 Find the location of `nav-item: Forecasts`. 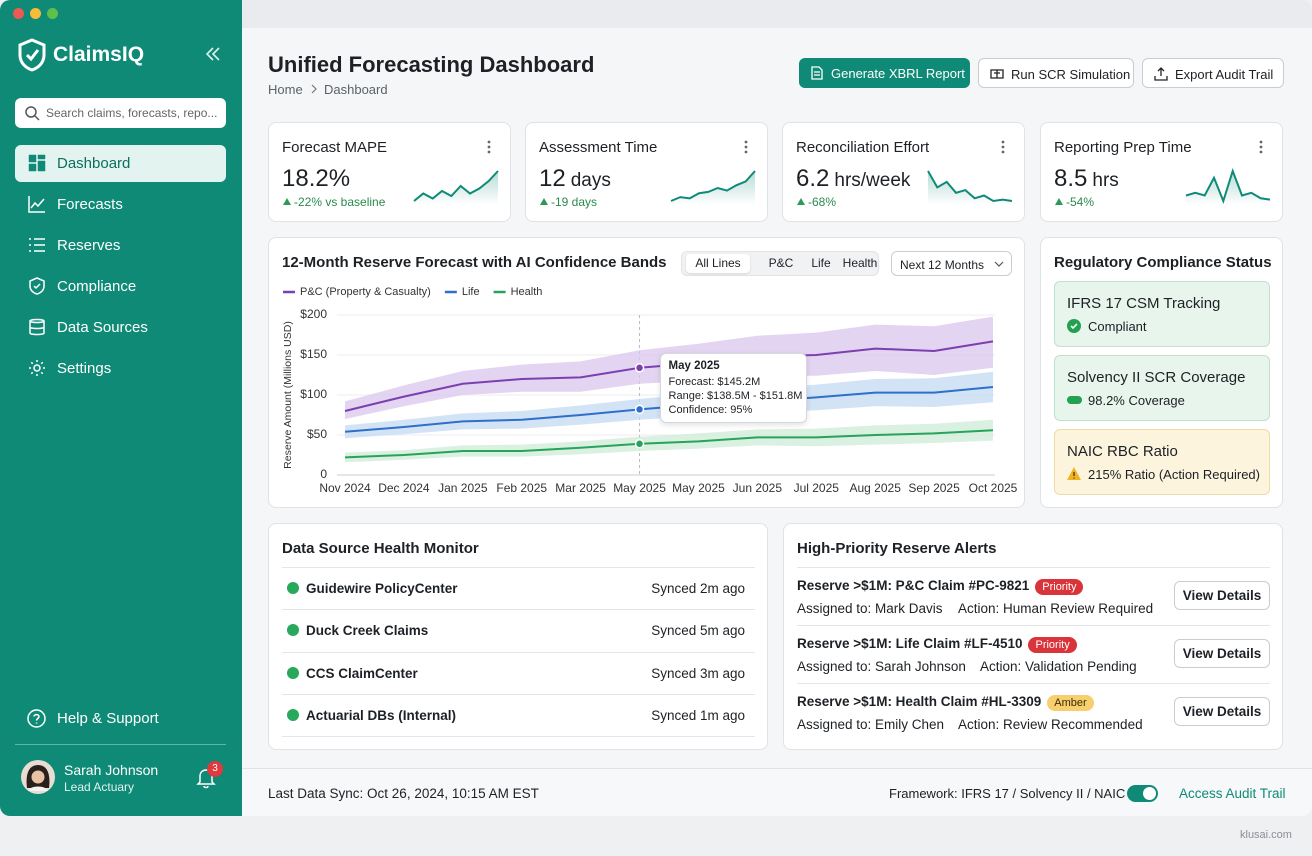

nav-item: Forecasts is located at coordinates (120, 204).